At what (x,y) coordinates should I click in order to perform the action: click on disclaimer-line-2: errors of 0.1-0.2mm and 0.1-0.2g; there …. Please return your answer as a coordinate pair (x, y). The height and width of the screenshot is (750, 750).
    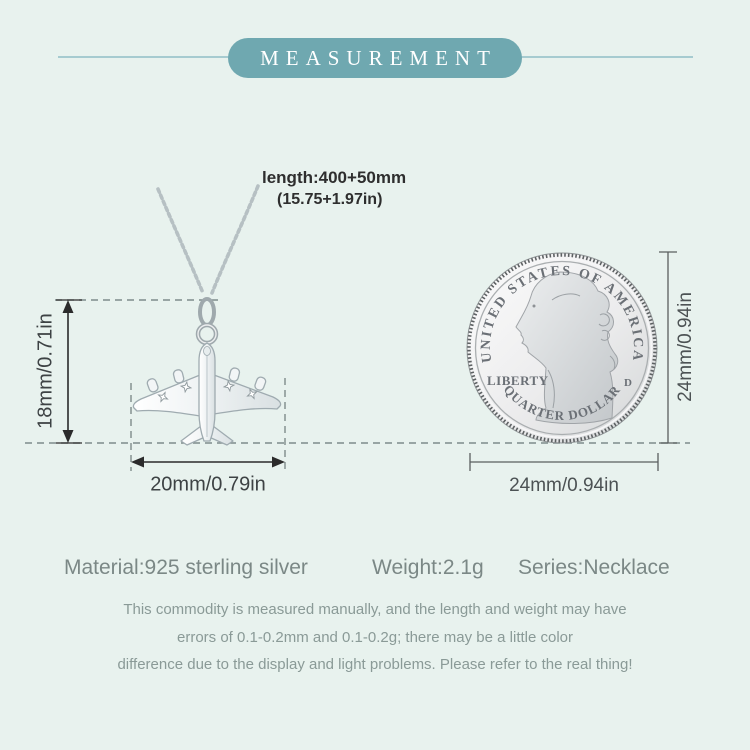
    Looking at the image, I should click on (375, 637).